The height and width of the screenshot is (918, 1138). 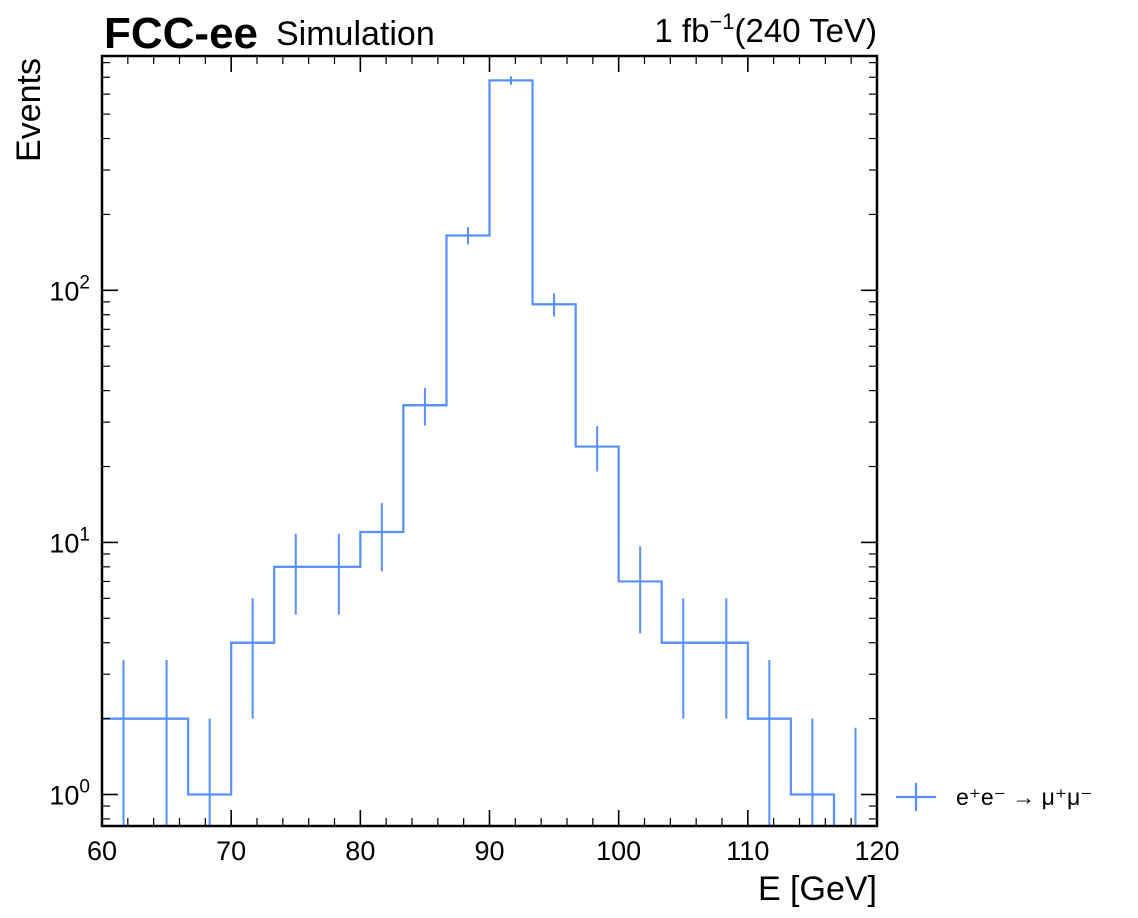 I want to click on x-tick-label: 120, so click(x=876, y=851).